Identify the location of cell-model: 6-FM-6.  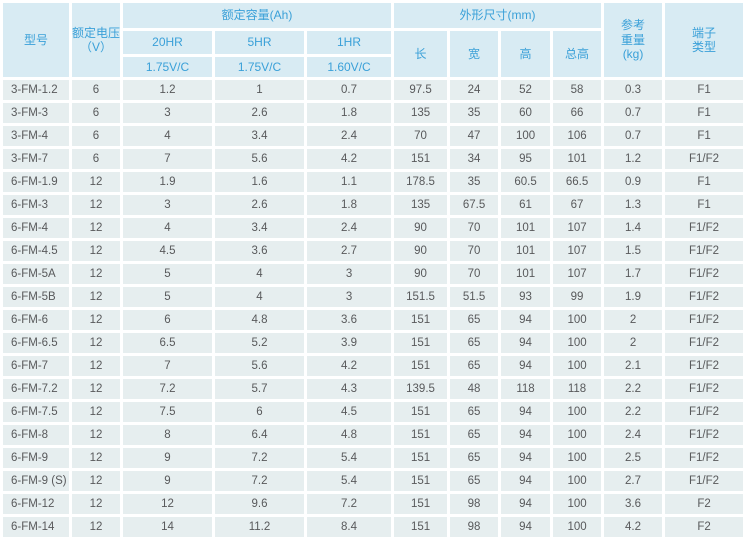
(36, 320).